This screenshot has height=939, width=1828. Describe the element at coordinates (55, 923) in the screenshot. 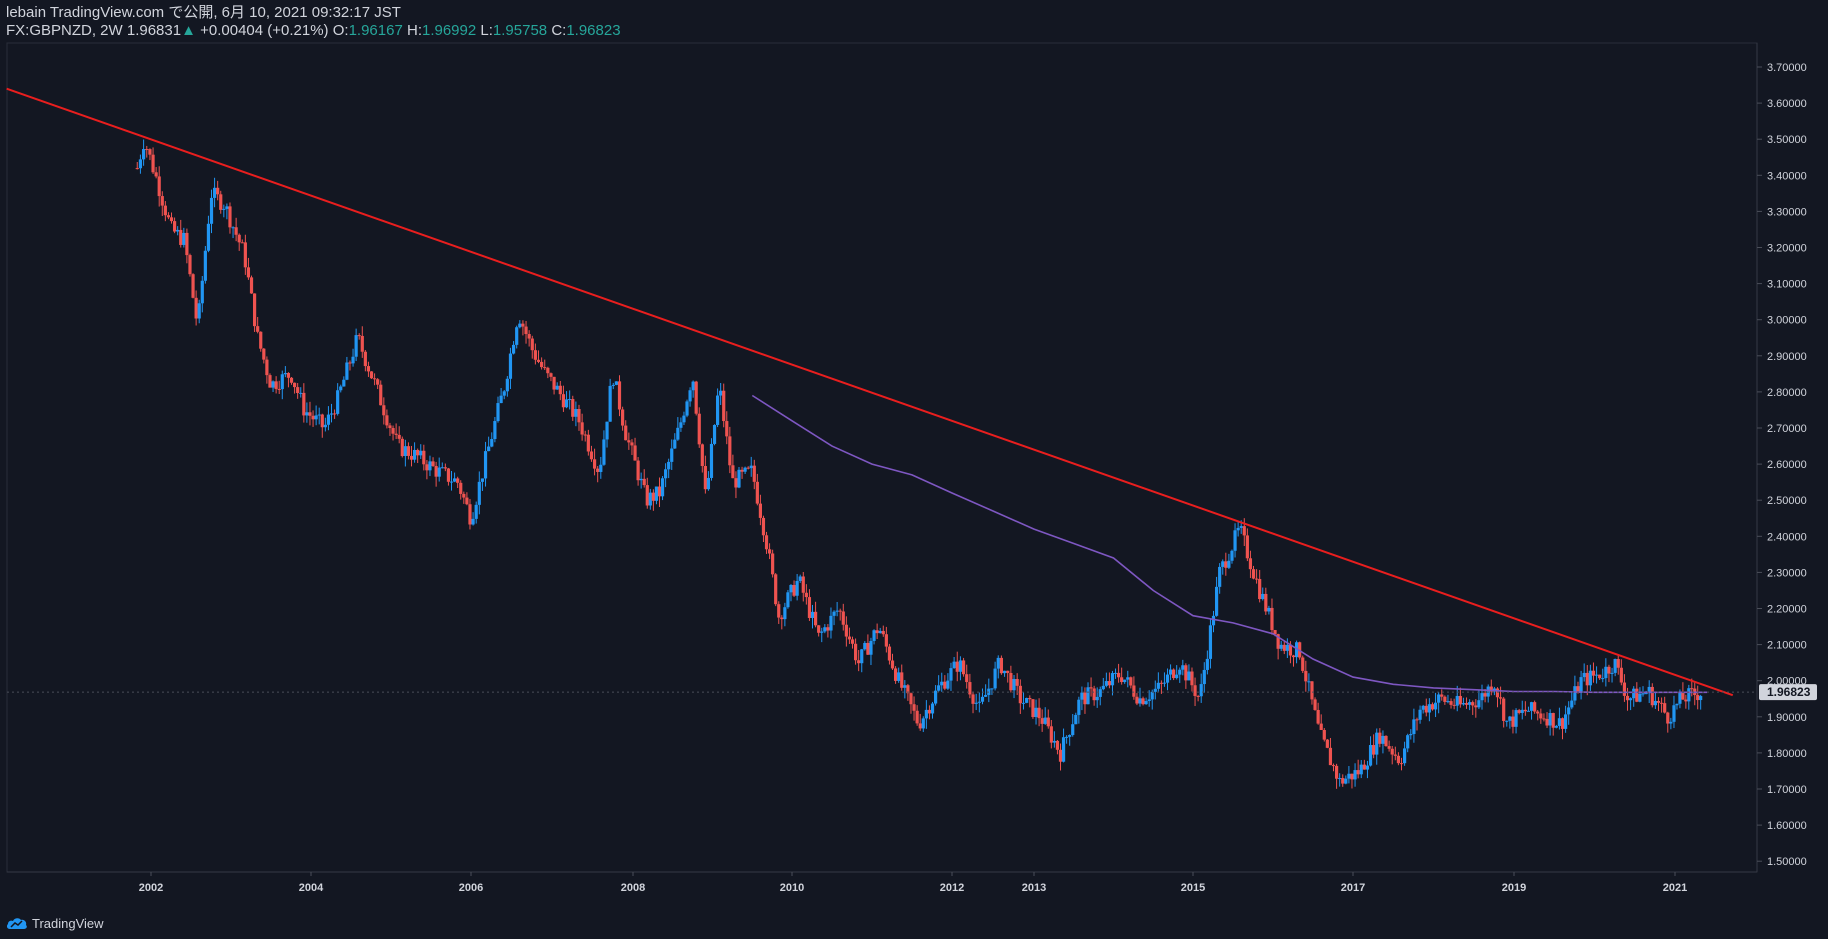

I see `footer-brand: TradingView` at that location.